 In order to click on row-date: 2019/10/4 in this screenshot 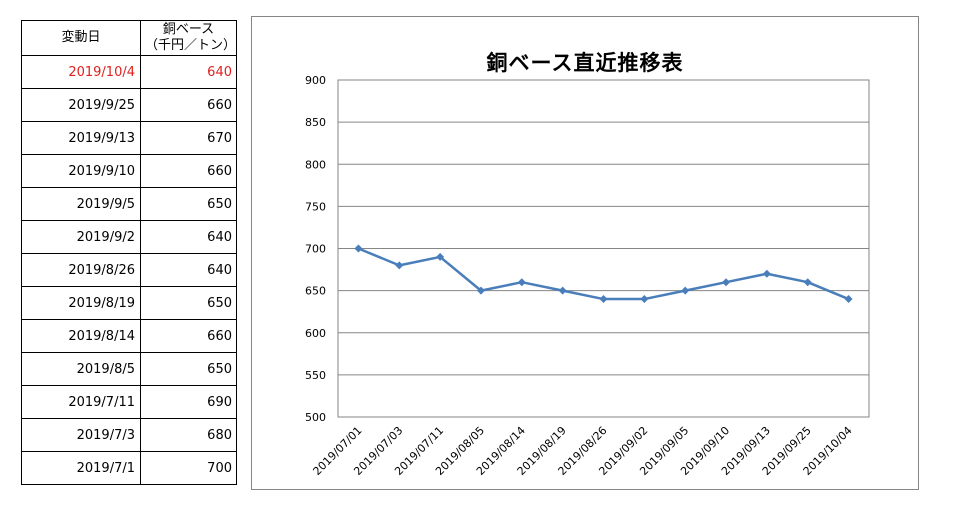, I will do `click(81, 72)`.